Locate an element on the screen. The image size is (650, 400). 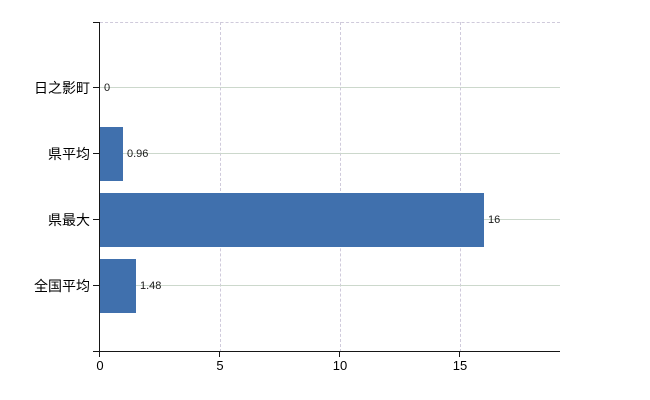
y-axis-top-cap-tick is located at coordinates (96, 22).